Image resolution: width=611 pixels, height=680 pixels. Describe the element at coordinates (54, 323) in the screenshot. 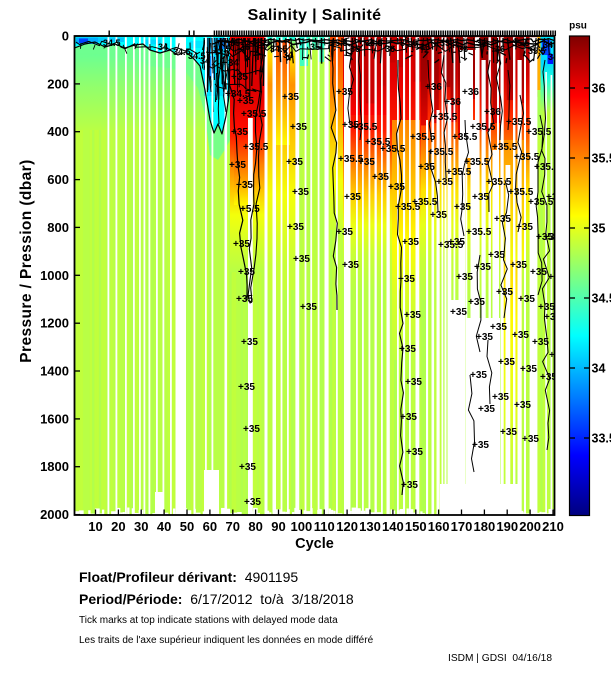

I see `svg-text: 1200` at that location.